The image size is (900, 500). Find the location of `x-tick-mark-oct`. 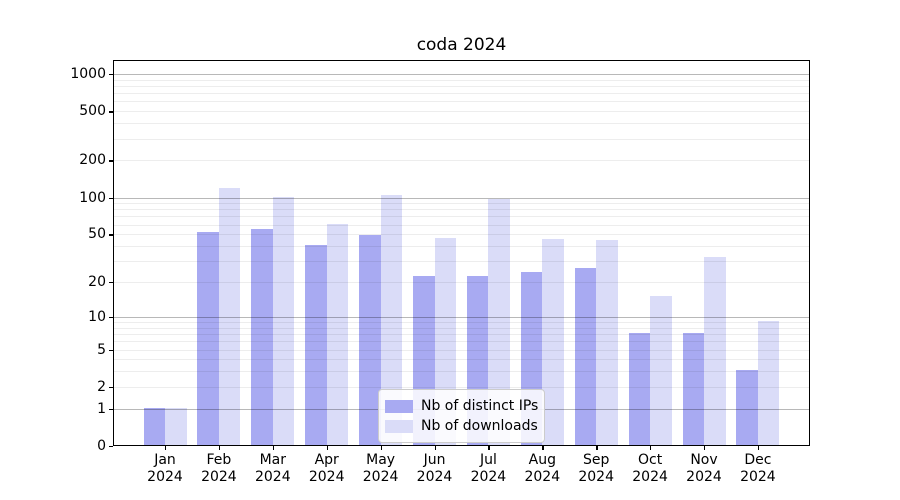

x-tick-mark-oct is located at coordinates (651, 448).